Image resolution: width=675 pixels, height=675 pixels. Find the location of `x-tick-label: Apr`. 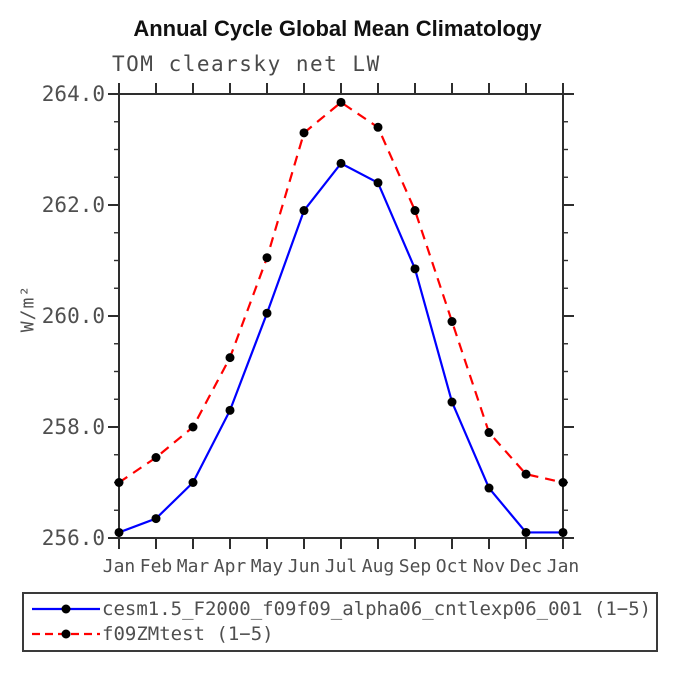

x-tick-label: Apr is located at coordinates (230, 566).